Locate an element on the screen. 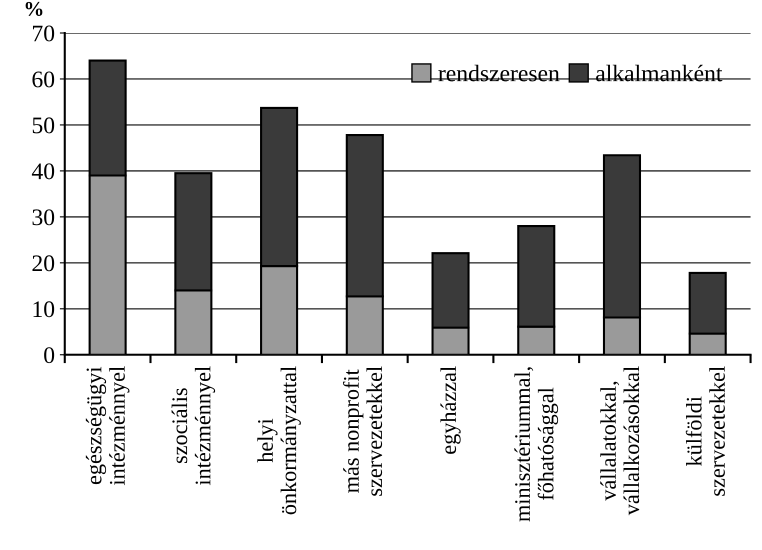 Image resolution: width=762 pixels, height=550 pixels. x-tick-label: szociális intézménnyel is located at coordinates (194, 426).